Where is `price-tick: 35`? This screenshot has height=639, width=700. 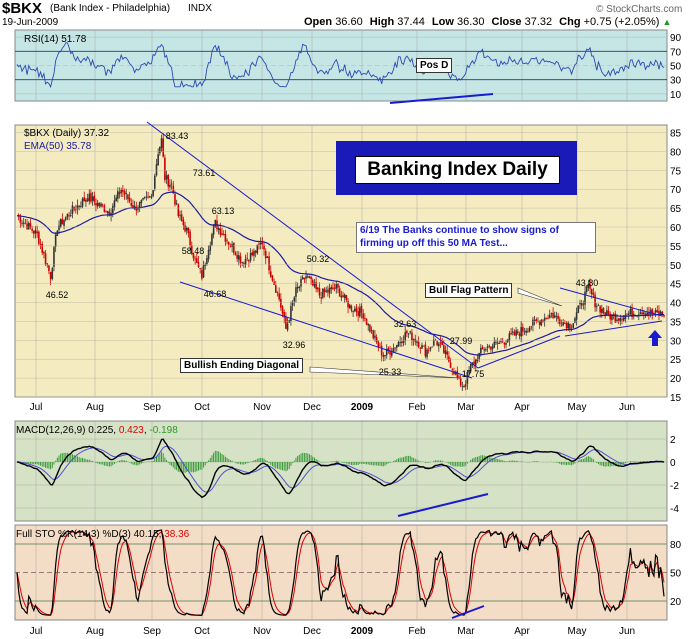
price-tick: 35 is located at coordinates (676, 322).